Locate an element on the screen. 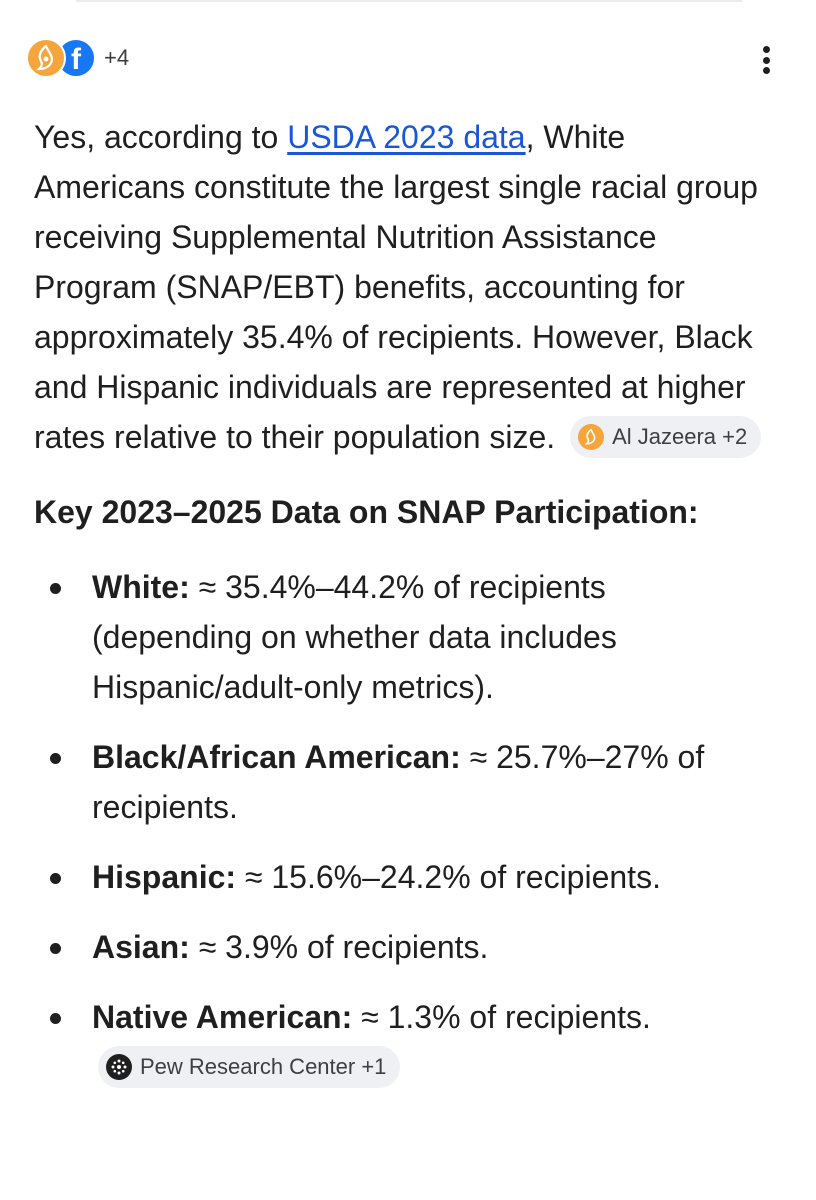  list-item-label: Black/African American: is located at coordinates (276, 757).